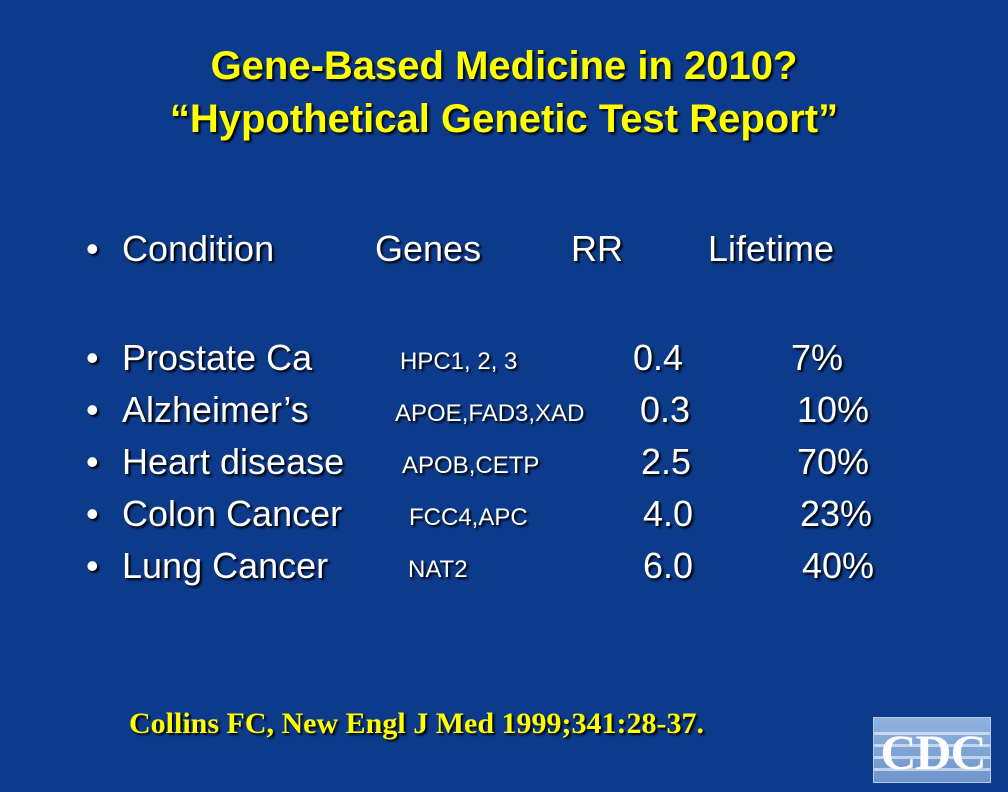 The width and height of the screenshot is (1008, 792). I want to click on genes-cell: FCC4,APC, so click(468, 517).